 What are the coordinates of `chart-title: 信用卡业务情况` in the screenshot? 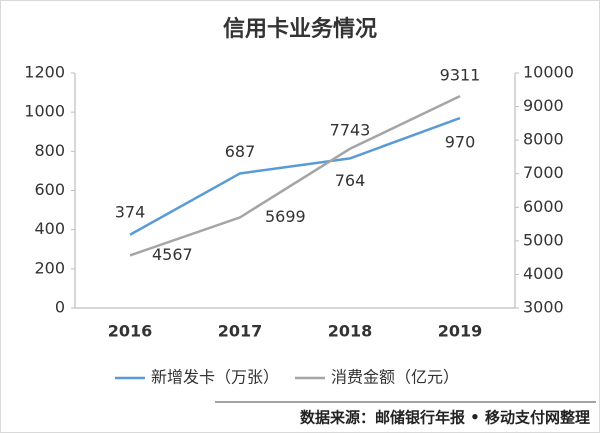 It's located at (300, 29).